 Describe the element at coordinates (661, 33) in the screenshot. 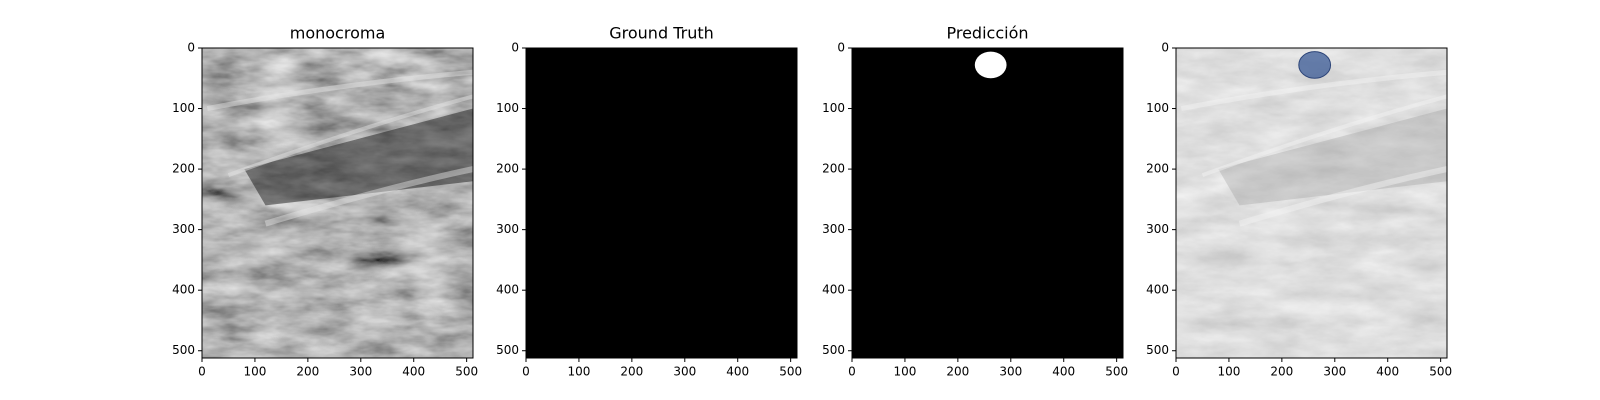

I see `panel-title: Ground Truth` at that location.